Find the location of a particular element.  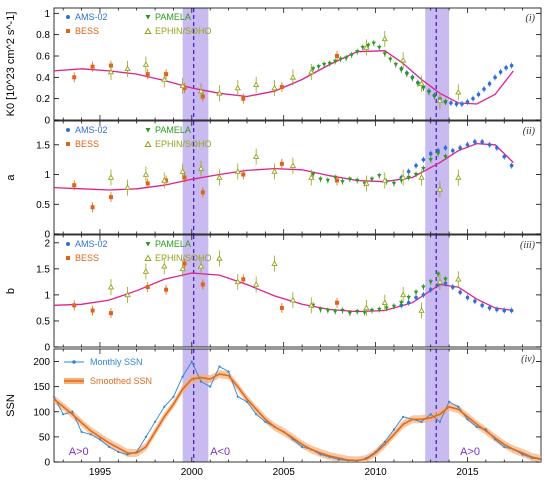

polarity-annotation: A>0 is located at coordinates (470, 452).